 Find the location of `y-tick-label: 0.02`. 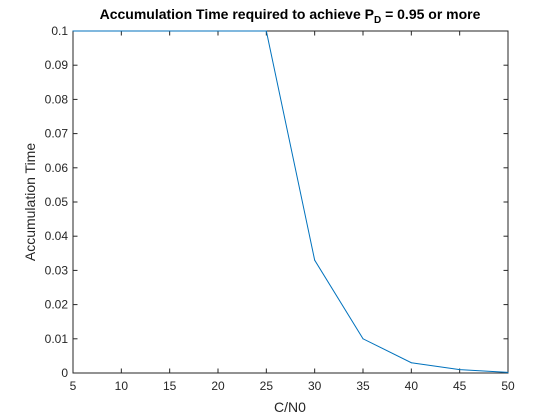

y-tick-label: 0.02 is located at coordinates (57, 305).